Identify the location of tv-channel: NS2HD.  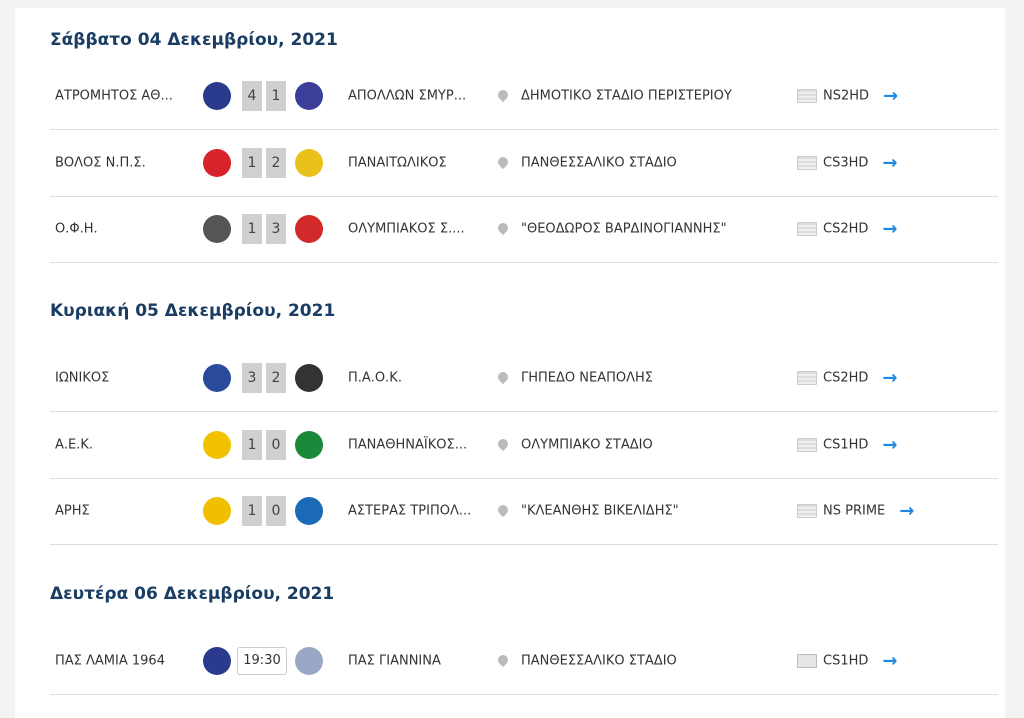
(846, 96).